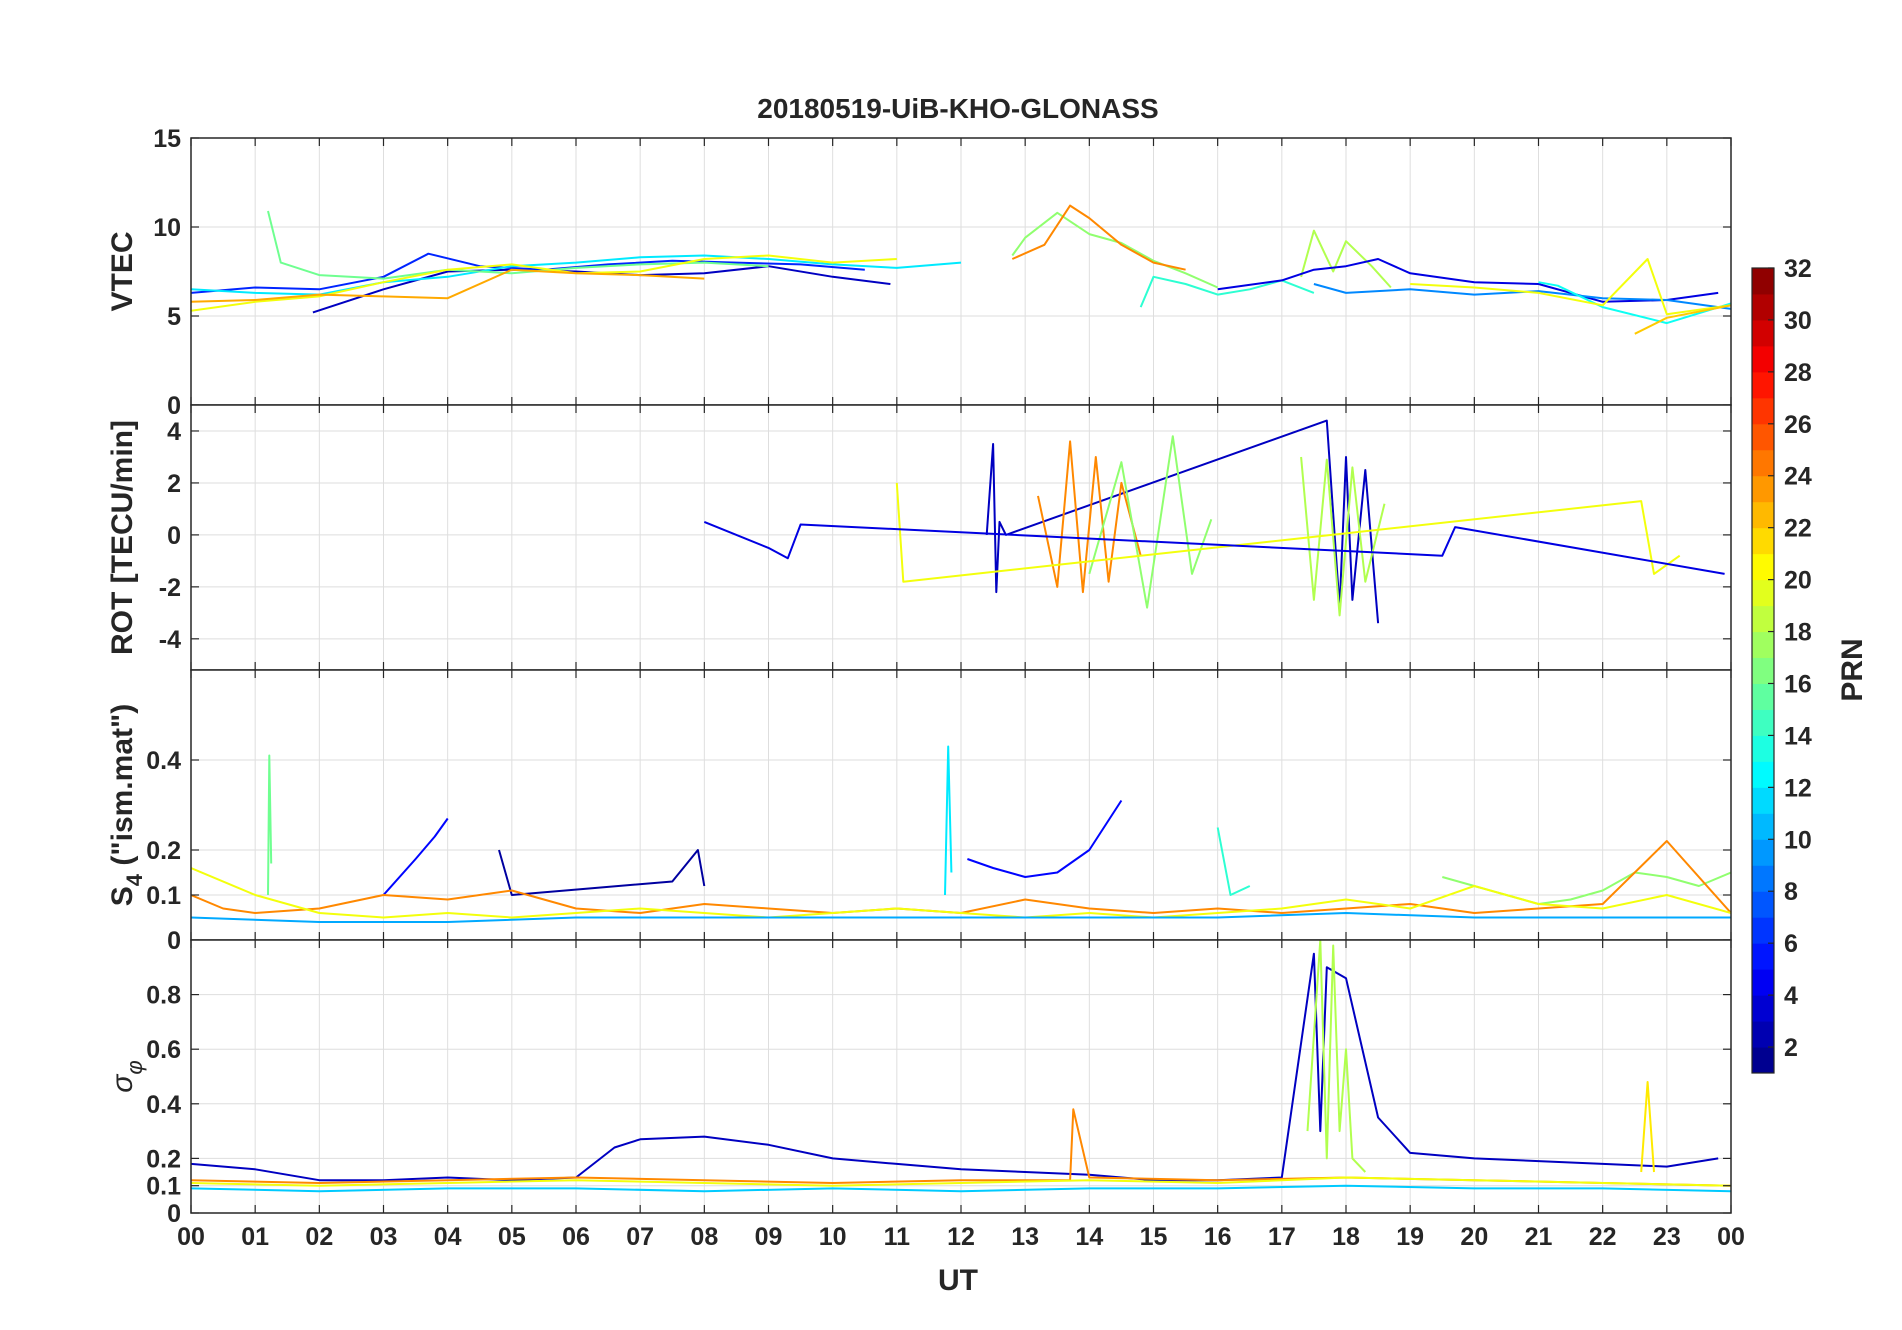 Image resolution: width=1902 pixels, height=1330 pixels. Describe the element at coordinates (174, 317) in the screenshot. I see `y-tick-label: 5` at that location.